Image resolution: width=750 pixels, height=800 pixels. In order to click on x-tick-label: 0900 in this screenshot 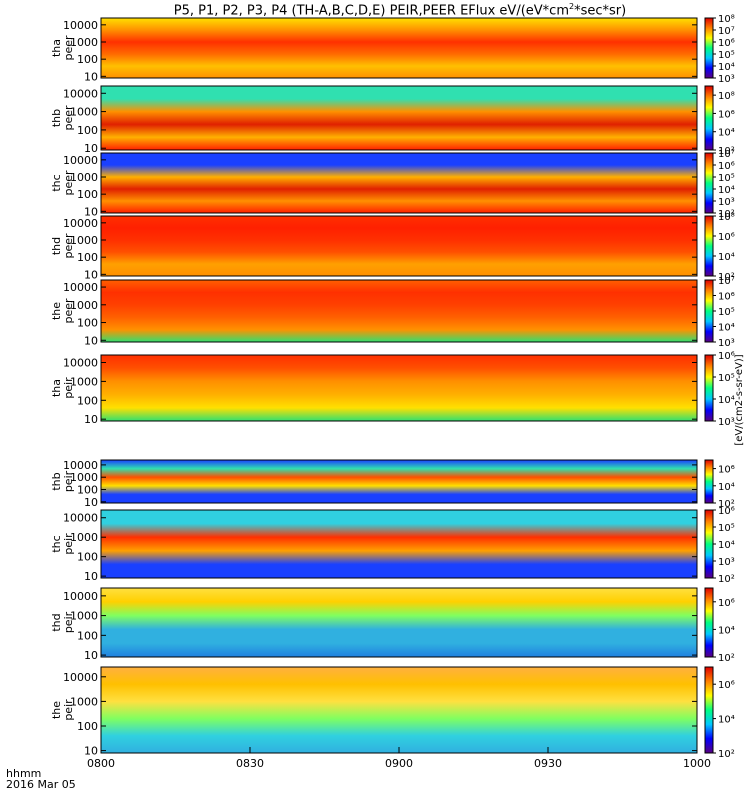, I will do `click(399, 763)`.